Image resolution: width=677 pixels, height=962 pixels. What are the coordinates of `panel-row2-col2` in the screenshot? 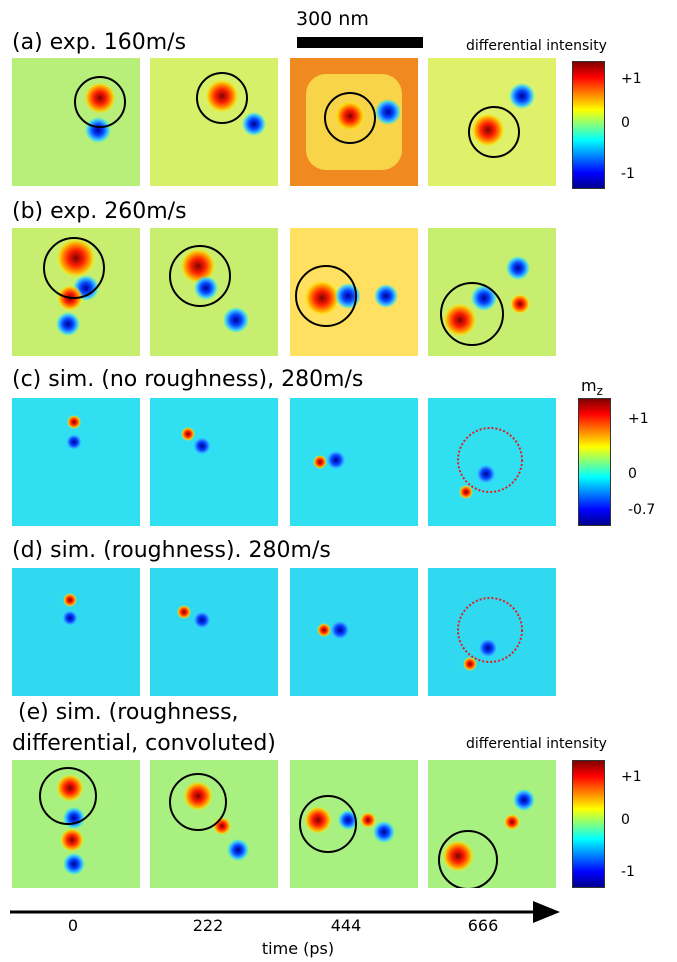 It's located at (354, 462).